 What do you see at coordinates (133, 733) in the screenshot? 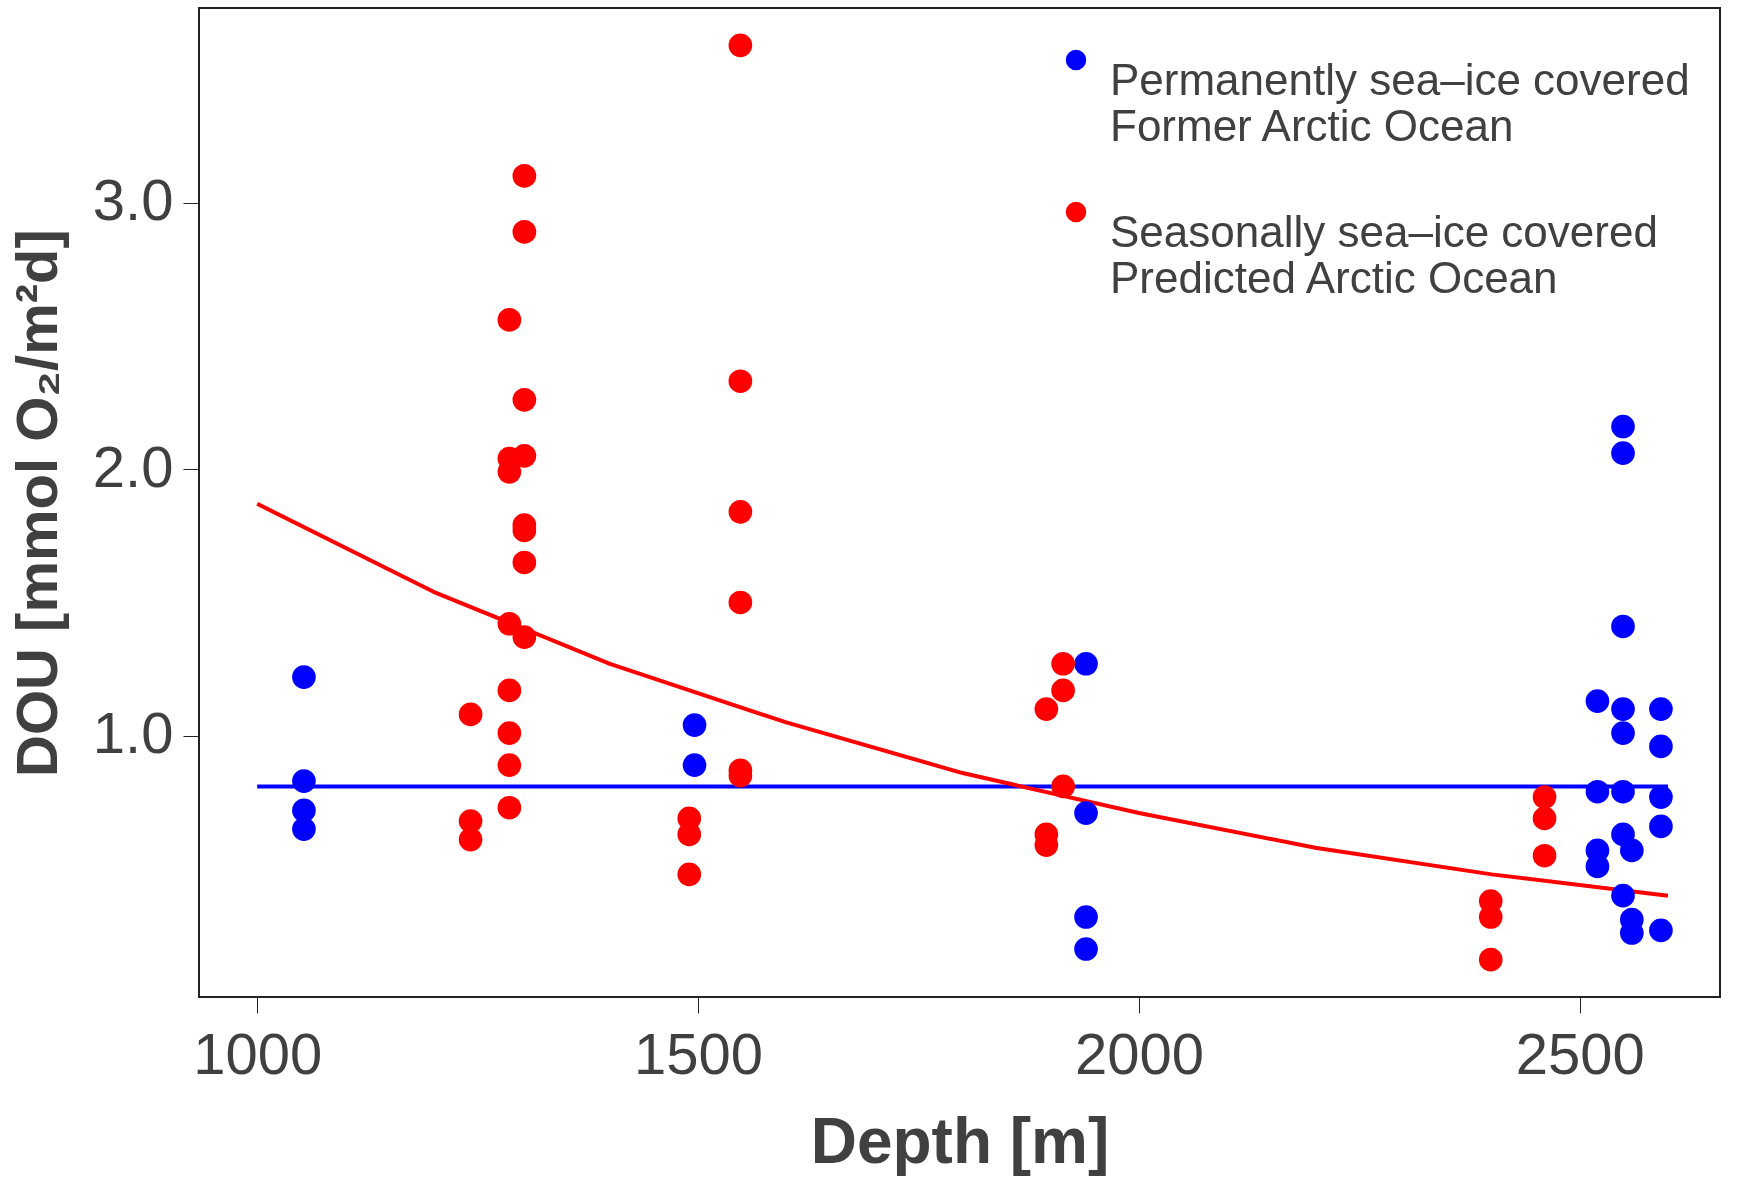
I see `y-tick-label: 1.0` at bounding box center [133, 733].